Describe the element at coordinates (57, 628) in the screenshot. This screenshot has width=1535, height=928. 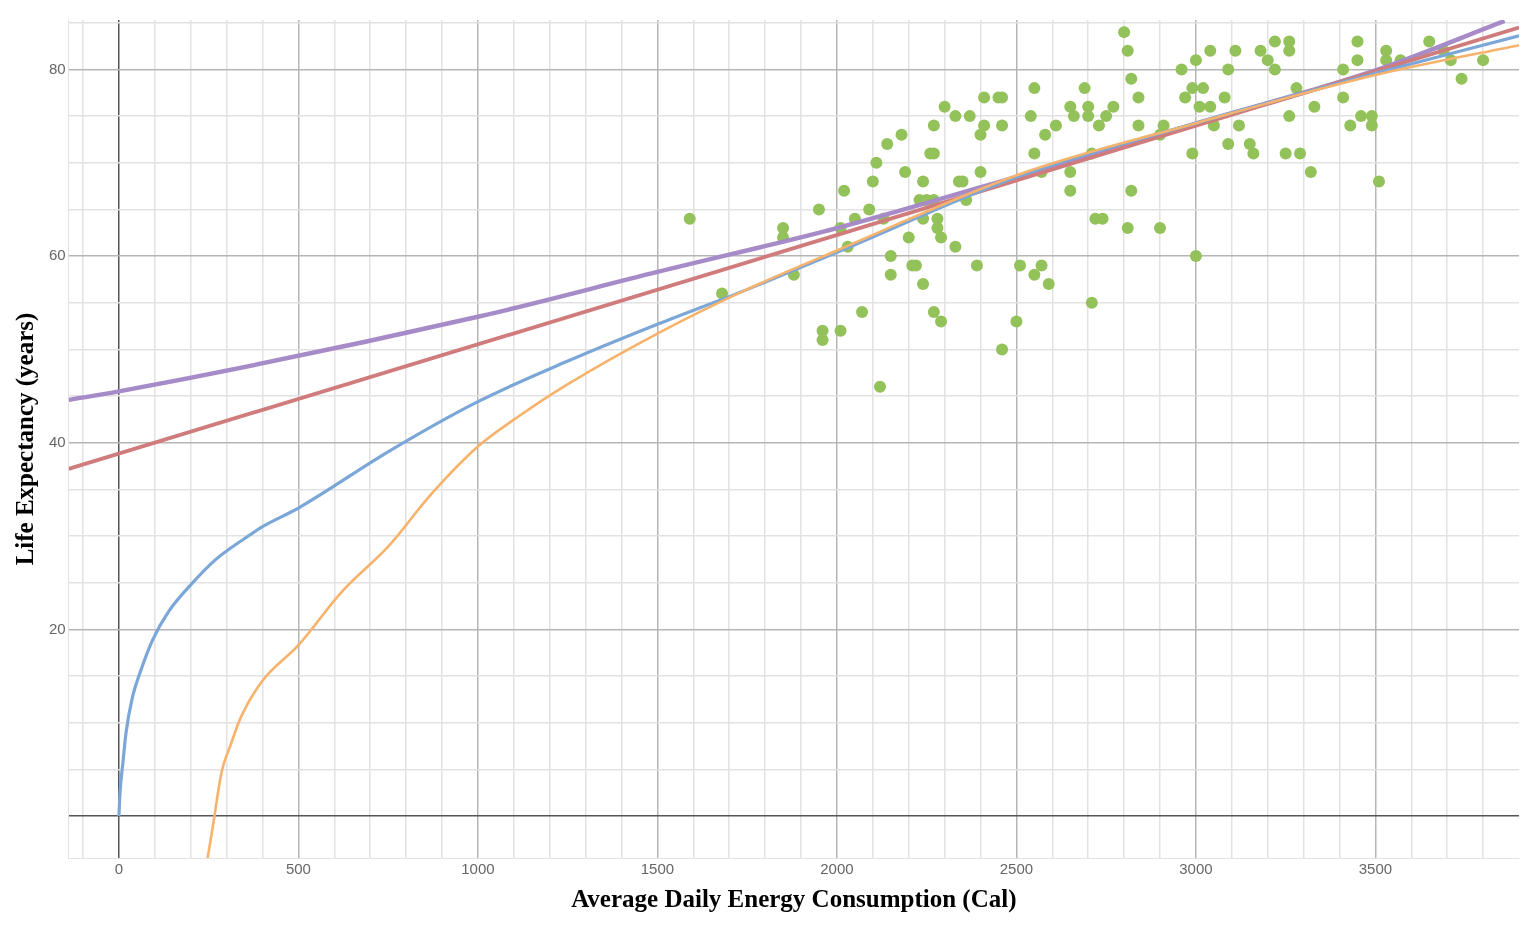
I see `y-tick-label: 20` at that location.